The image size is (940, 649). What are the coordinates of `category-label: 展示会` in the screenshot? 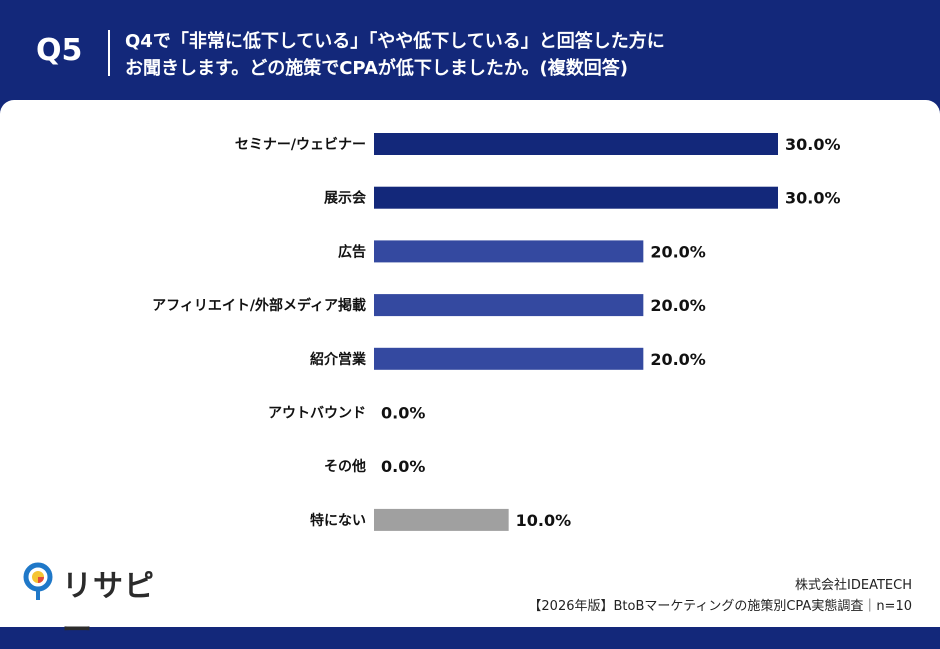 It's located at (345, 198).